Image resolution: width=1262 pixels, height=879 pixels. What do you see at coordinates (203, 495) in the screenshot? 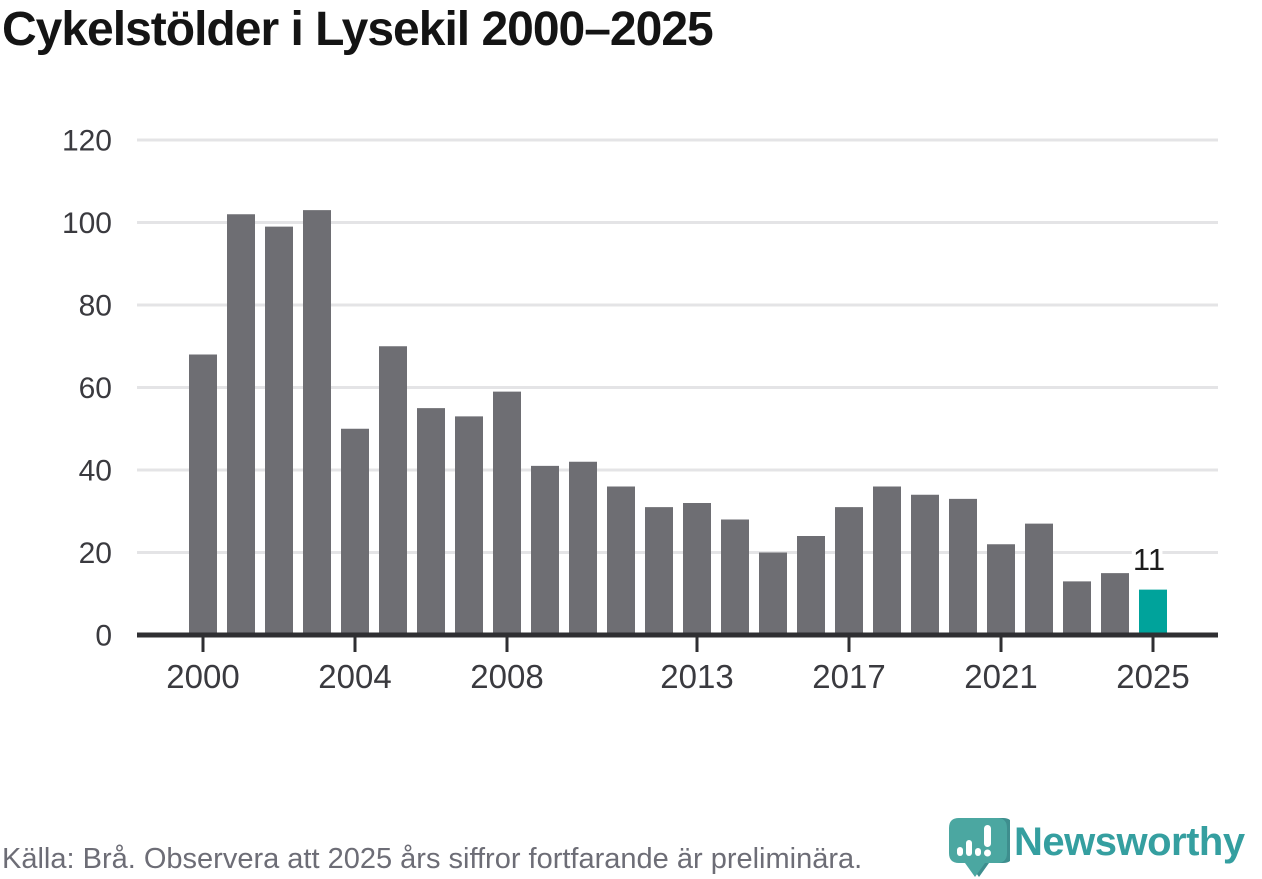
I see `bar-2000` at bounding box center [203, 495].